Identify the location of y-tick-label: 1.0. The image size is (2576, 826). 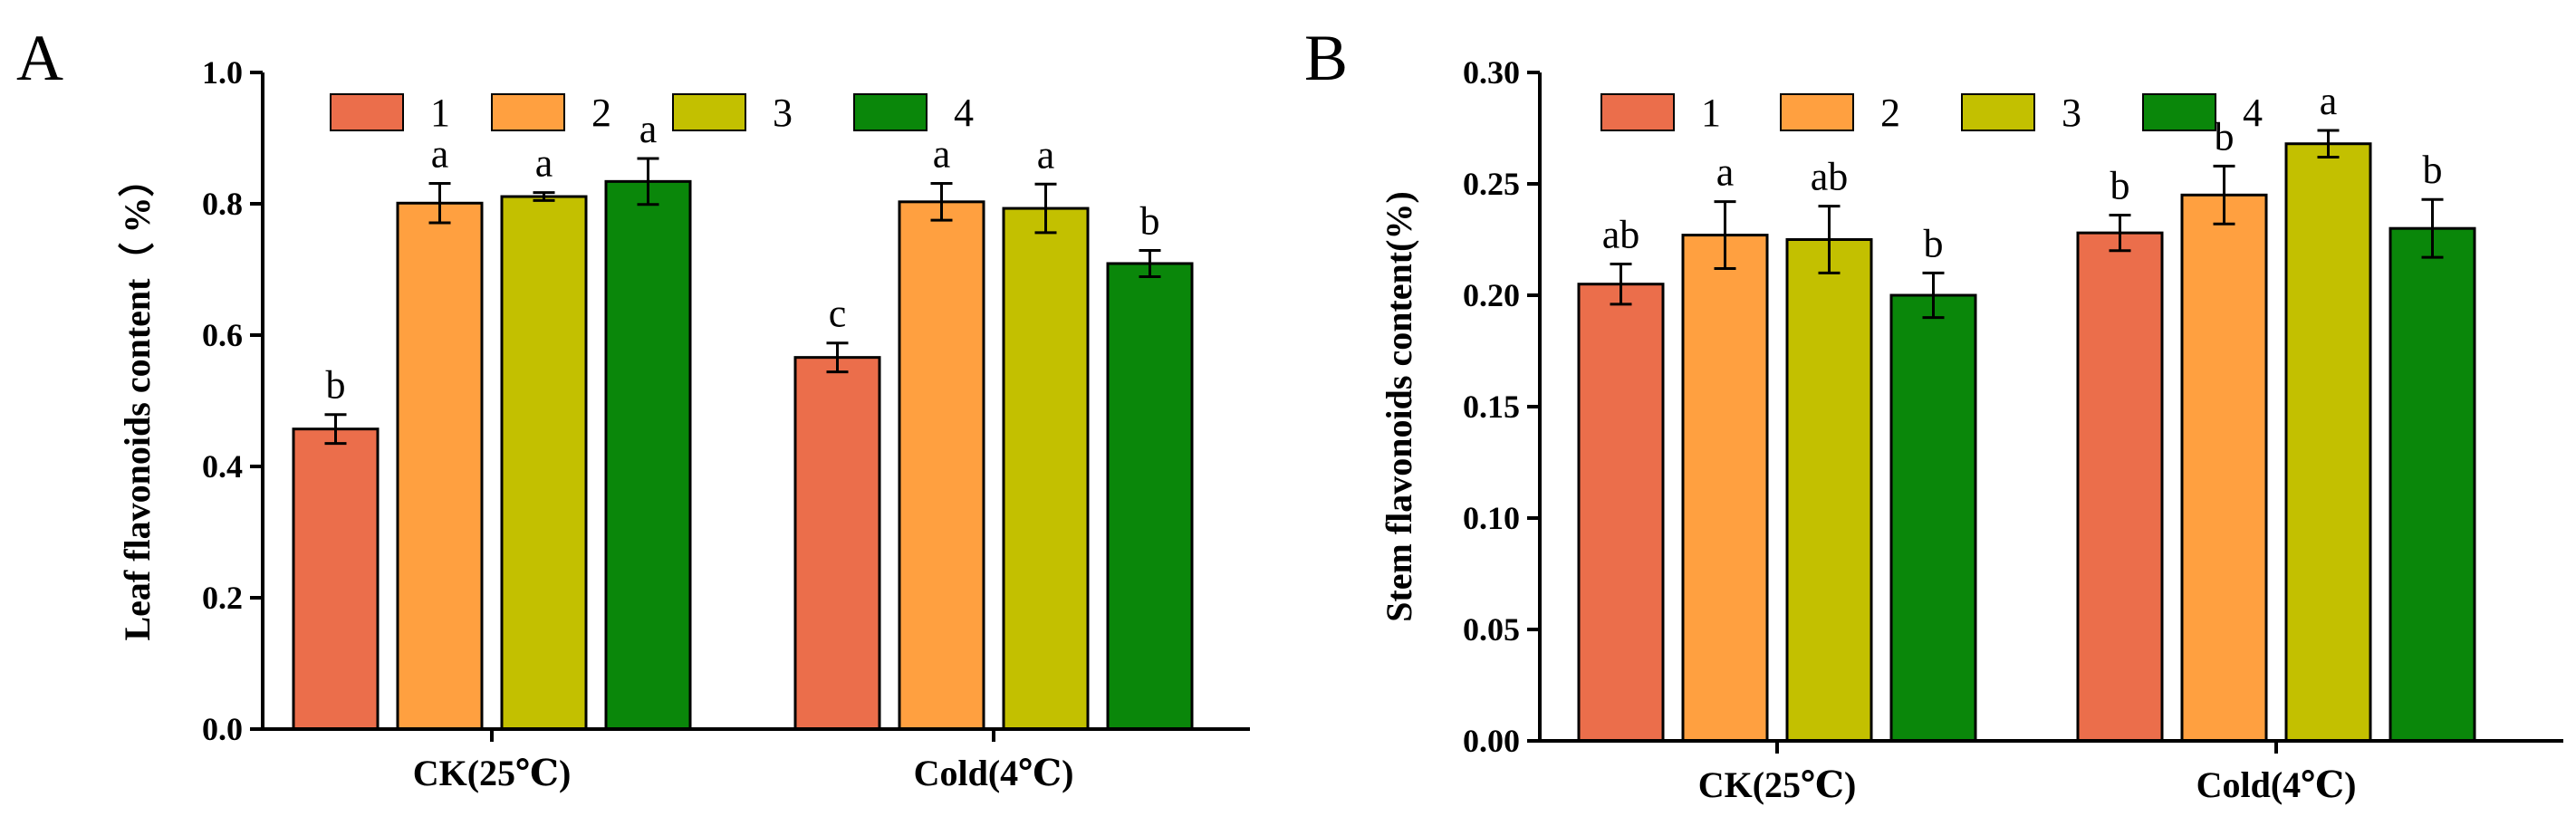
(222, 72).